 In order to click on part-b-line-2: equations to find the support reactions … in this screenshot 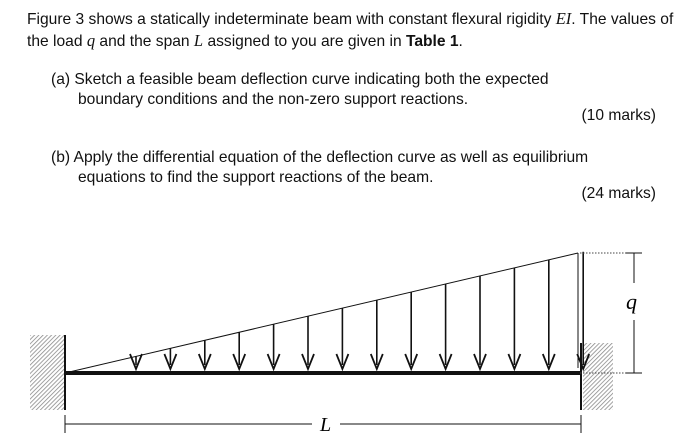, I will do `click(256, 177)`.